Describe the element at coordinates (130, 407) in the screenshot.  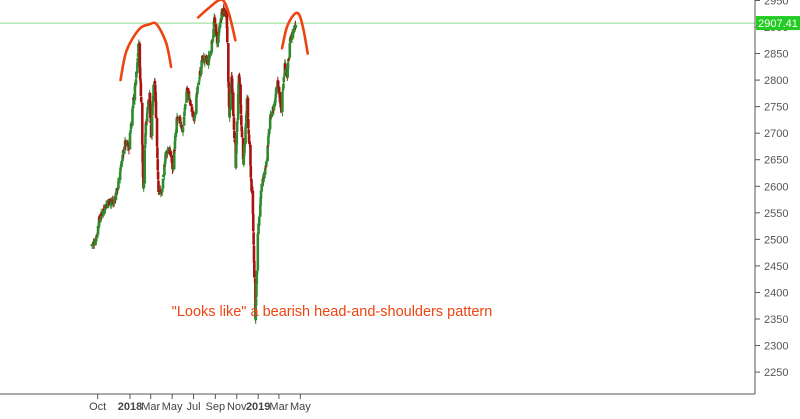
I see `x-tick-label: 2018` at that location.